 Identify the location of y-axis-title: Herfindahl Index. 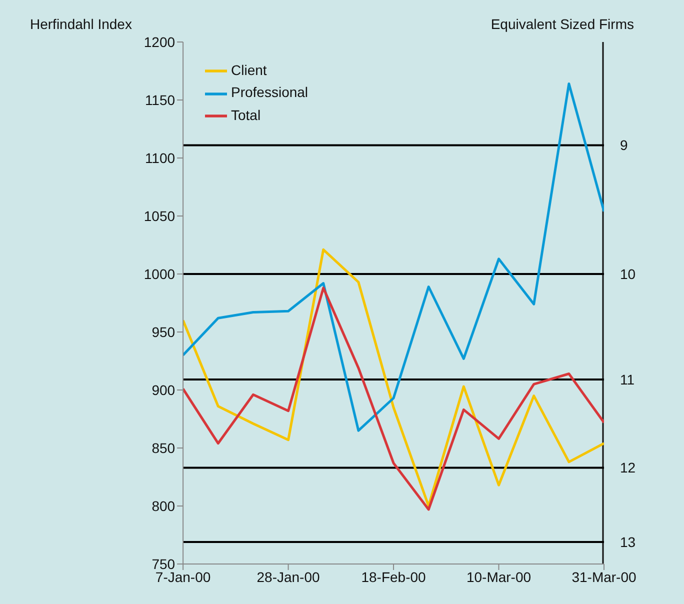
(81, 24).